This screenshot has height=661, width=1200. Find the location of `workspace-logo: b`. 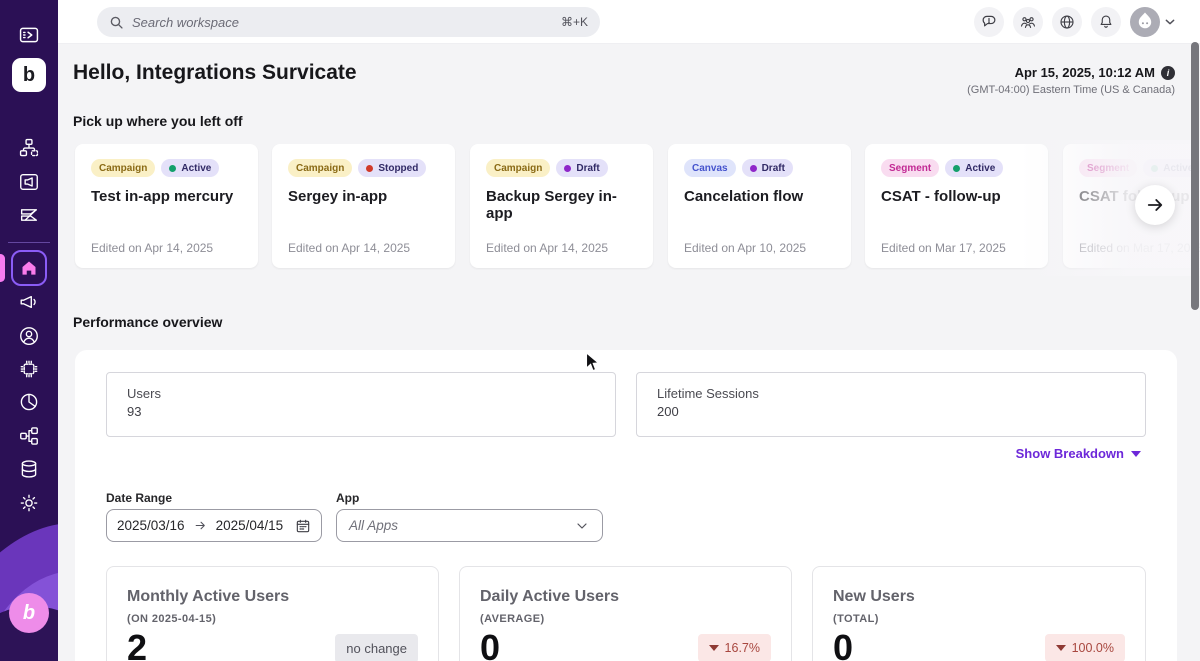

workspace-logo: b is located at coordinates (29, 75).